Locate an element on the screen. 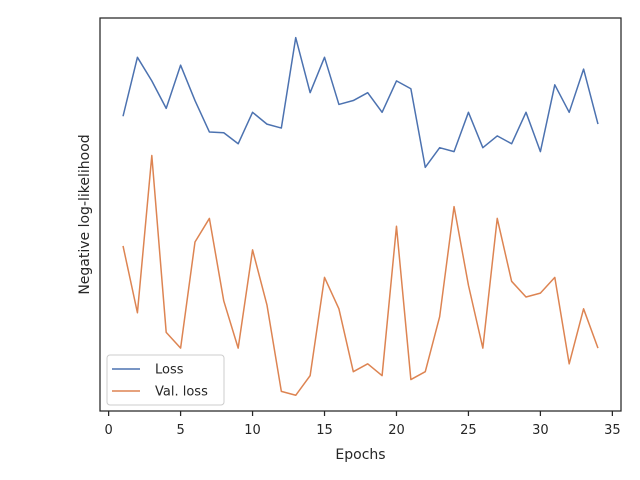 This screenshot has height=480, width=640. x-tick-label: 20 is located at coordinates (396, 430).